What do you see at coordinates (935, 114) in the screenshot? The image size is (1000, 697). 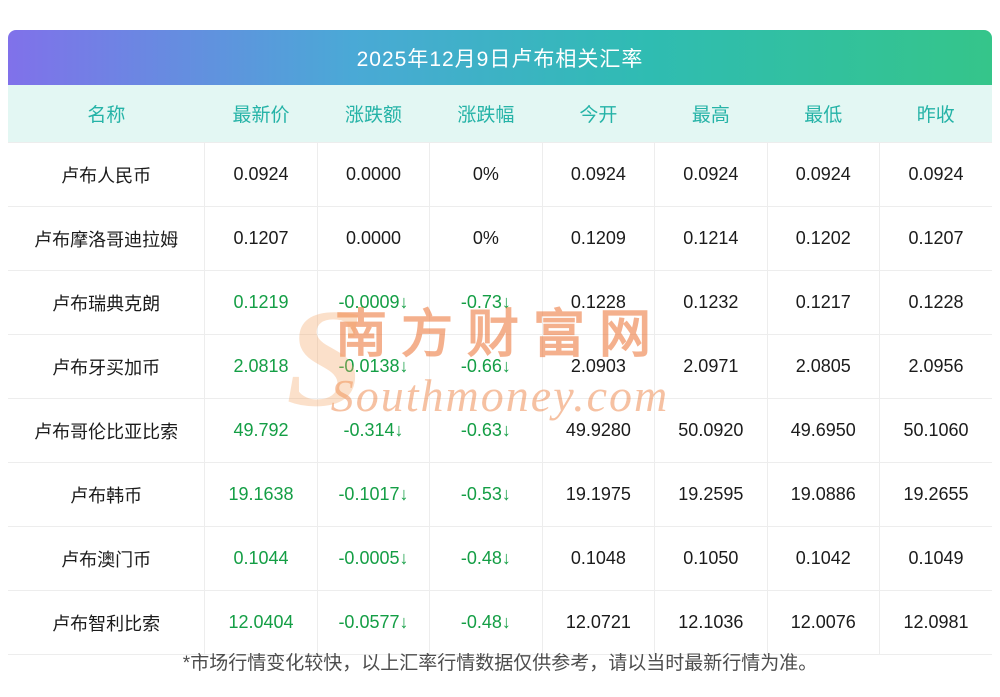 I see `column-header-7: 昨收` at bounding box center [935, 114].